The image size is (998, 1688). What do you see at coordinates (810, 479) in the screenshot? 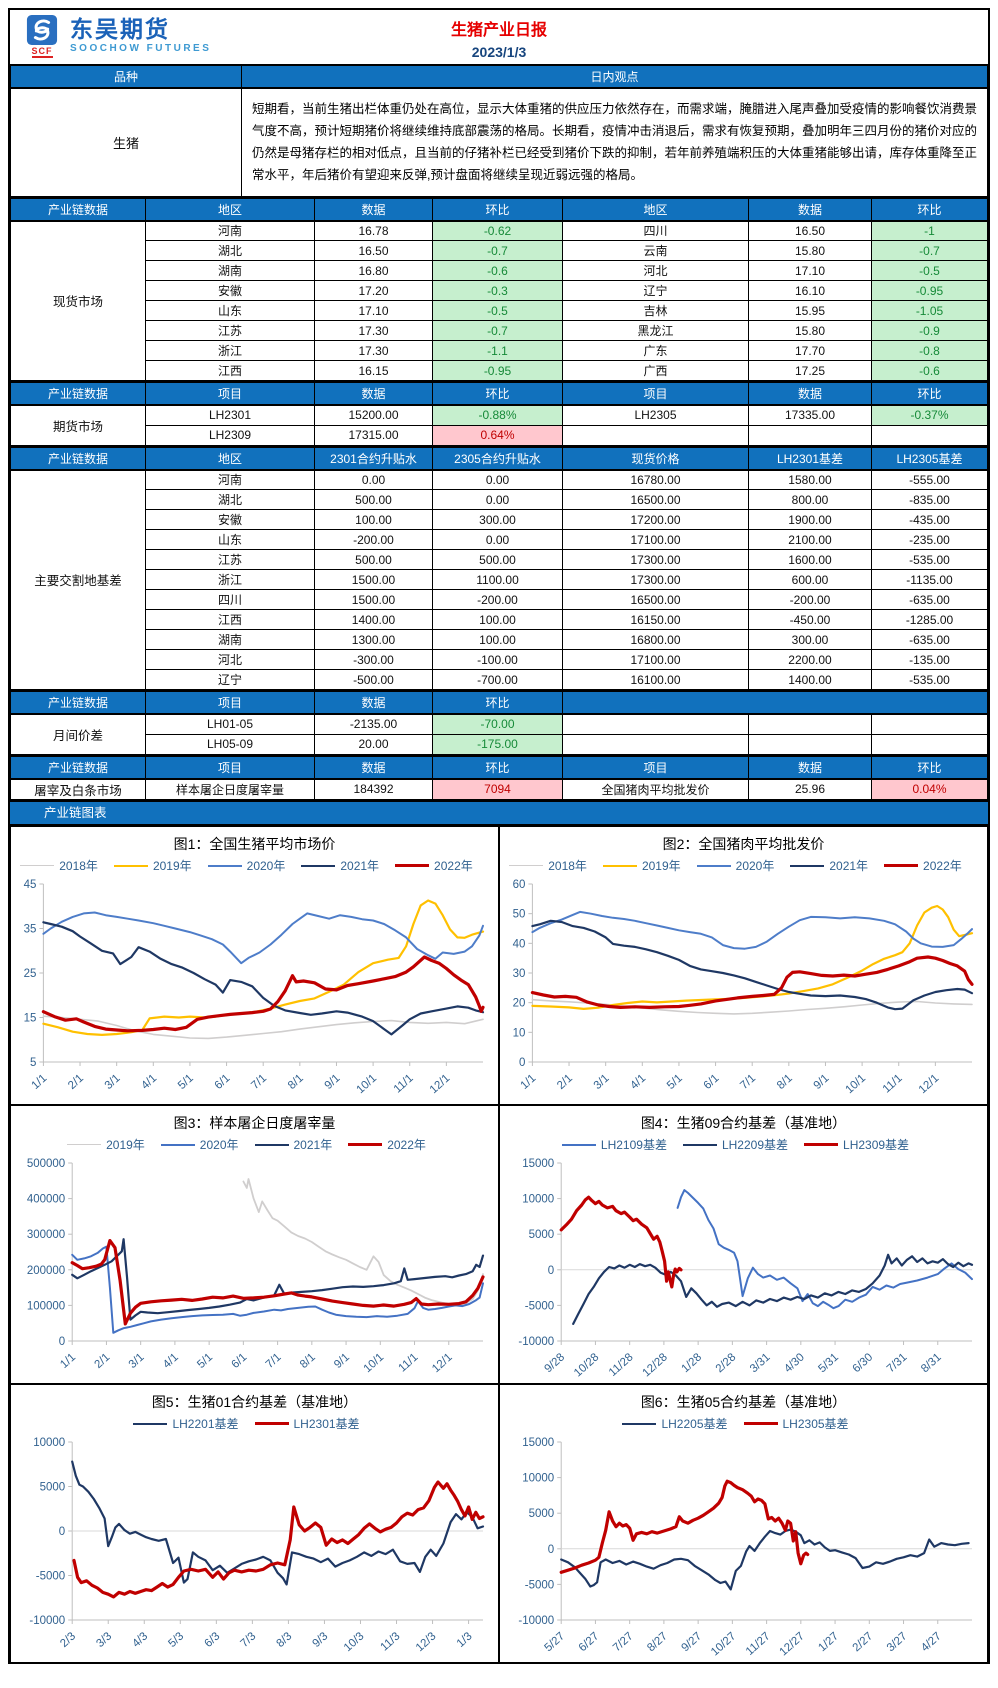
I see `table-cell: 1580.00` at bounding box center [810, 479].